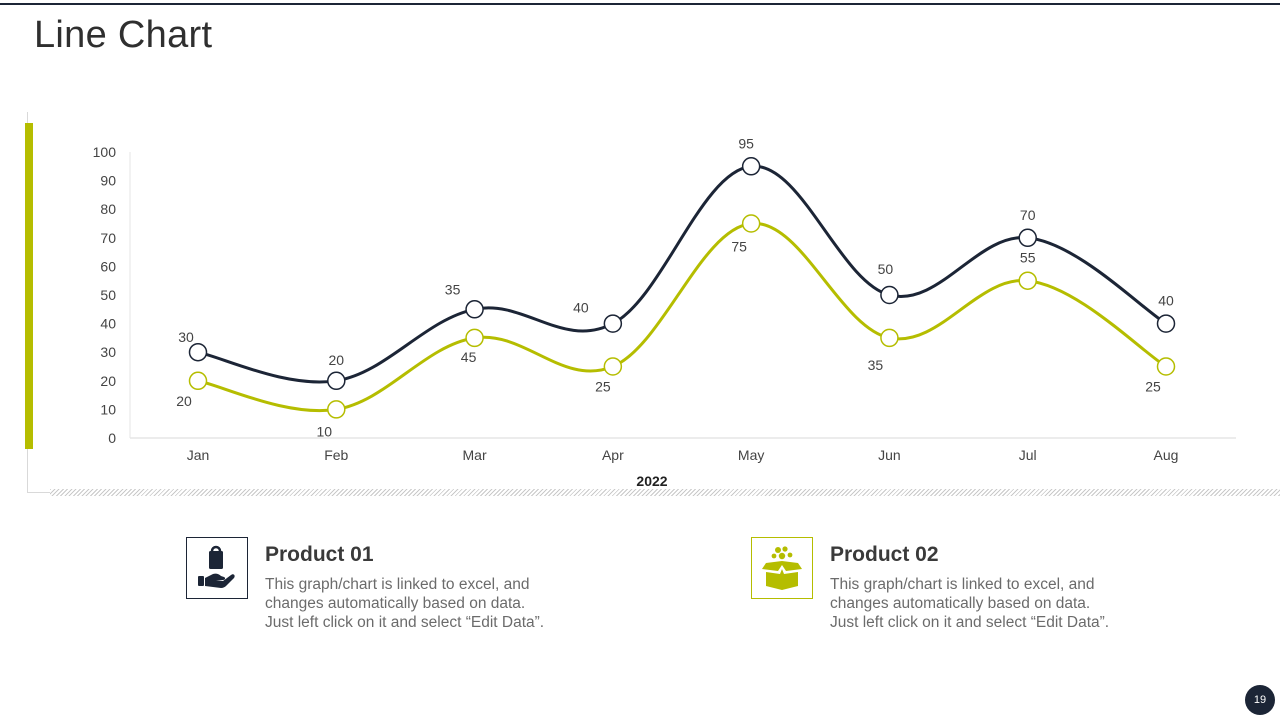 The height and width of the screenshot is (720, 1280). Describe the element at coordinates (108, 266) in the screenshot. I see `y-tick-label: 60` at that location.